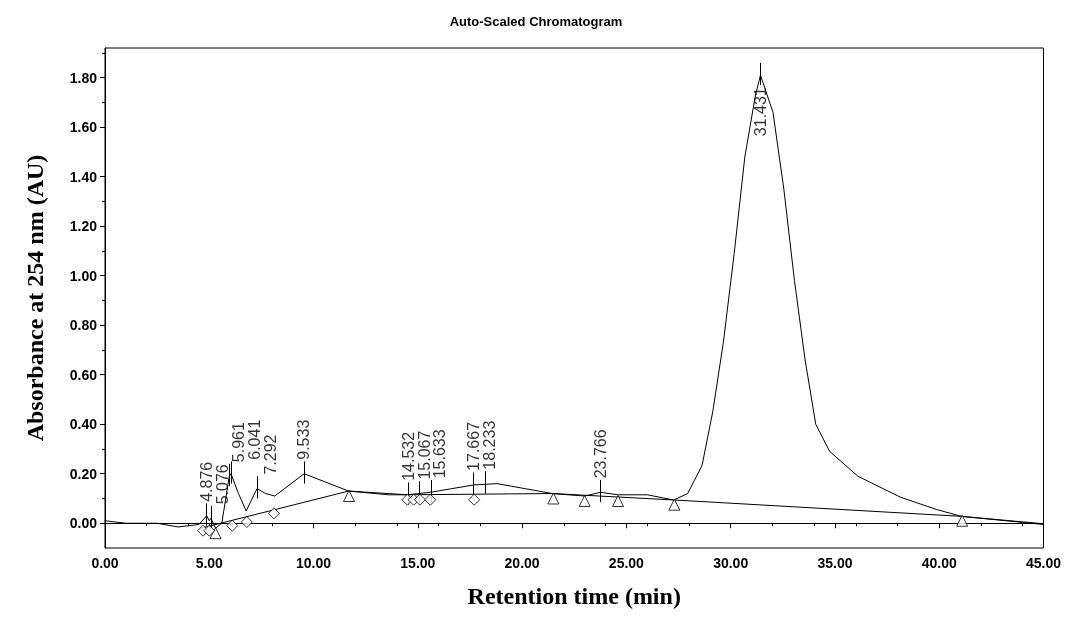  Describe the element at coordinates (574, 596) in the screenshot. I see `x-axis-title: Retention time (min)` at that location.